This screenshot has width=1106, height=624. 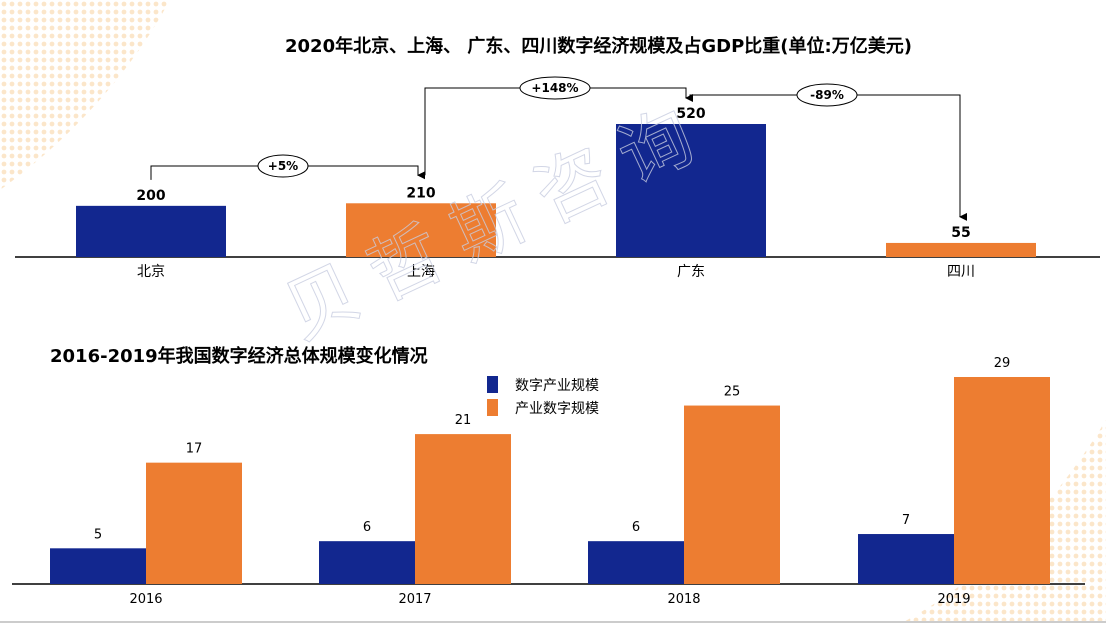 What do you see at coordinates (953, 599) in the screenshot?
I see `chart2-category-label: 2019` at bounding box center [953, 599].